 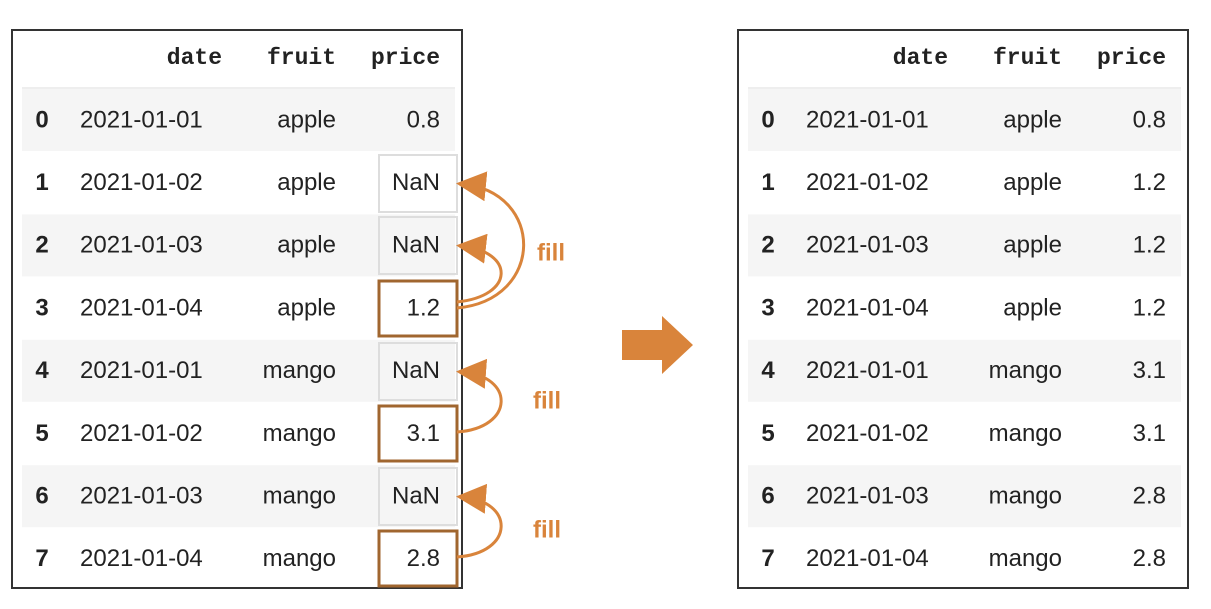 I want to click on arrows: fill fill fill, so click(x=510, y=365).